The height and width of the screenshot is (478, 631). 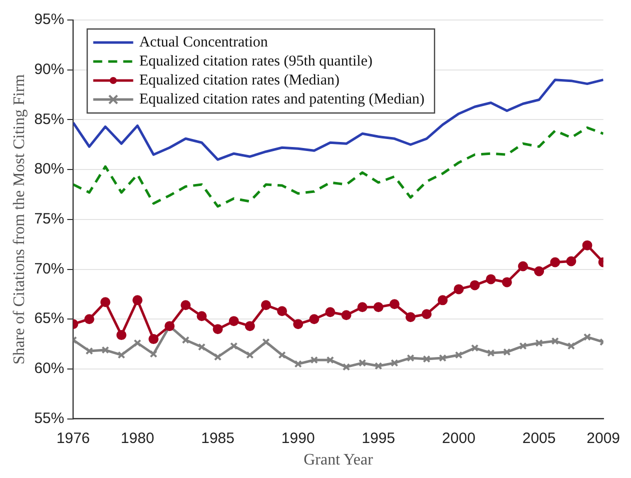 What do you see at coordinates (338, 167) in the screenshot?
I see `line-series` at bounding box center [338, 167].